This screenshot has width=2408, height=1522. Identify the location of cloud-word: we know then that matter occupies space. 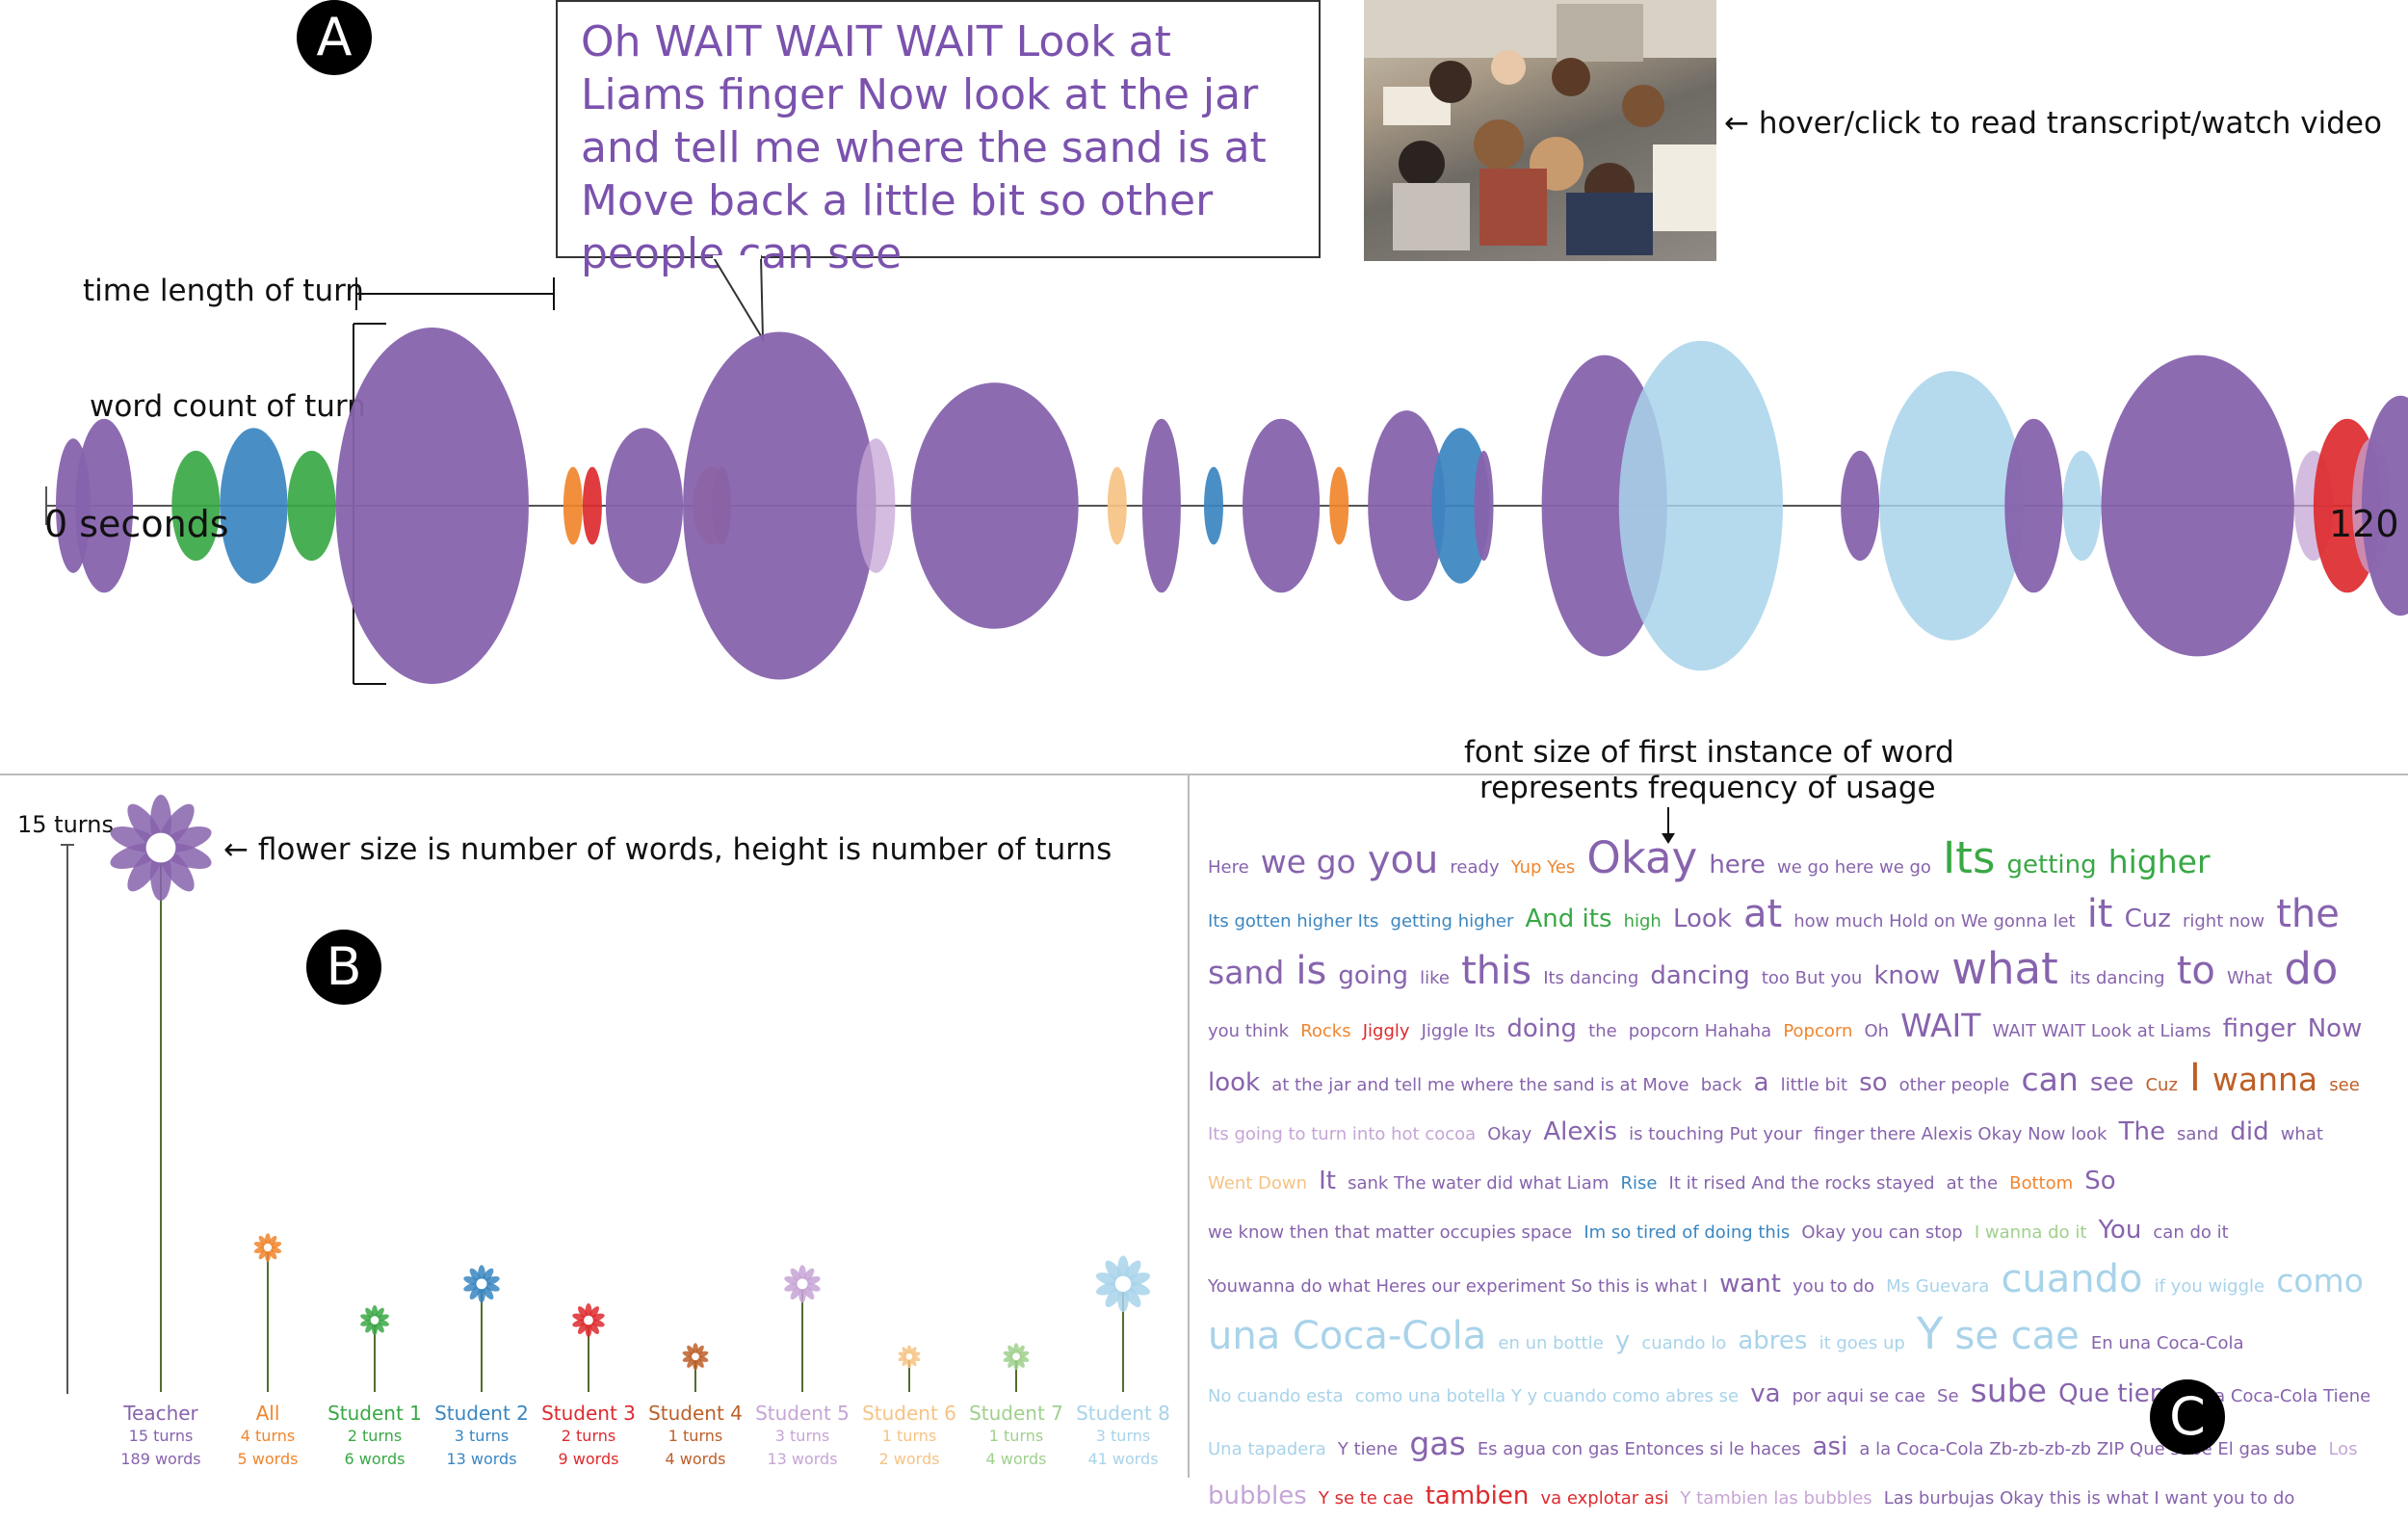
(1390, 1232).